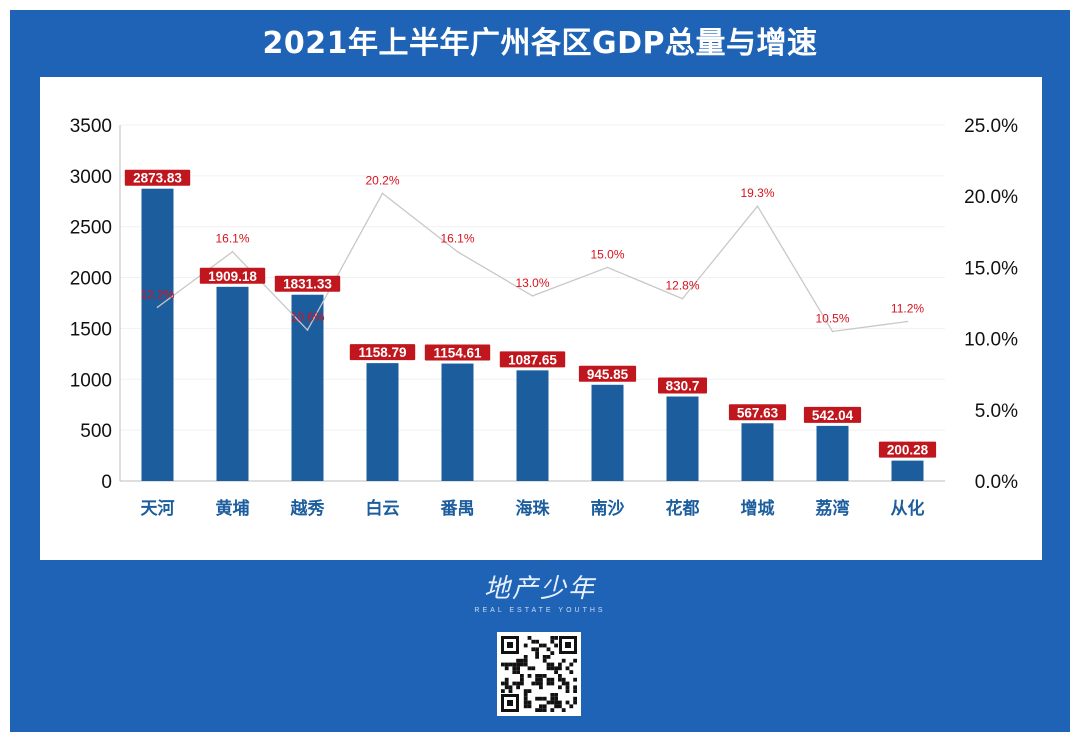  Describe the element at coordinates (539, 674) in the screenshot. I see `qr-code` at that location.